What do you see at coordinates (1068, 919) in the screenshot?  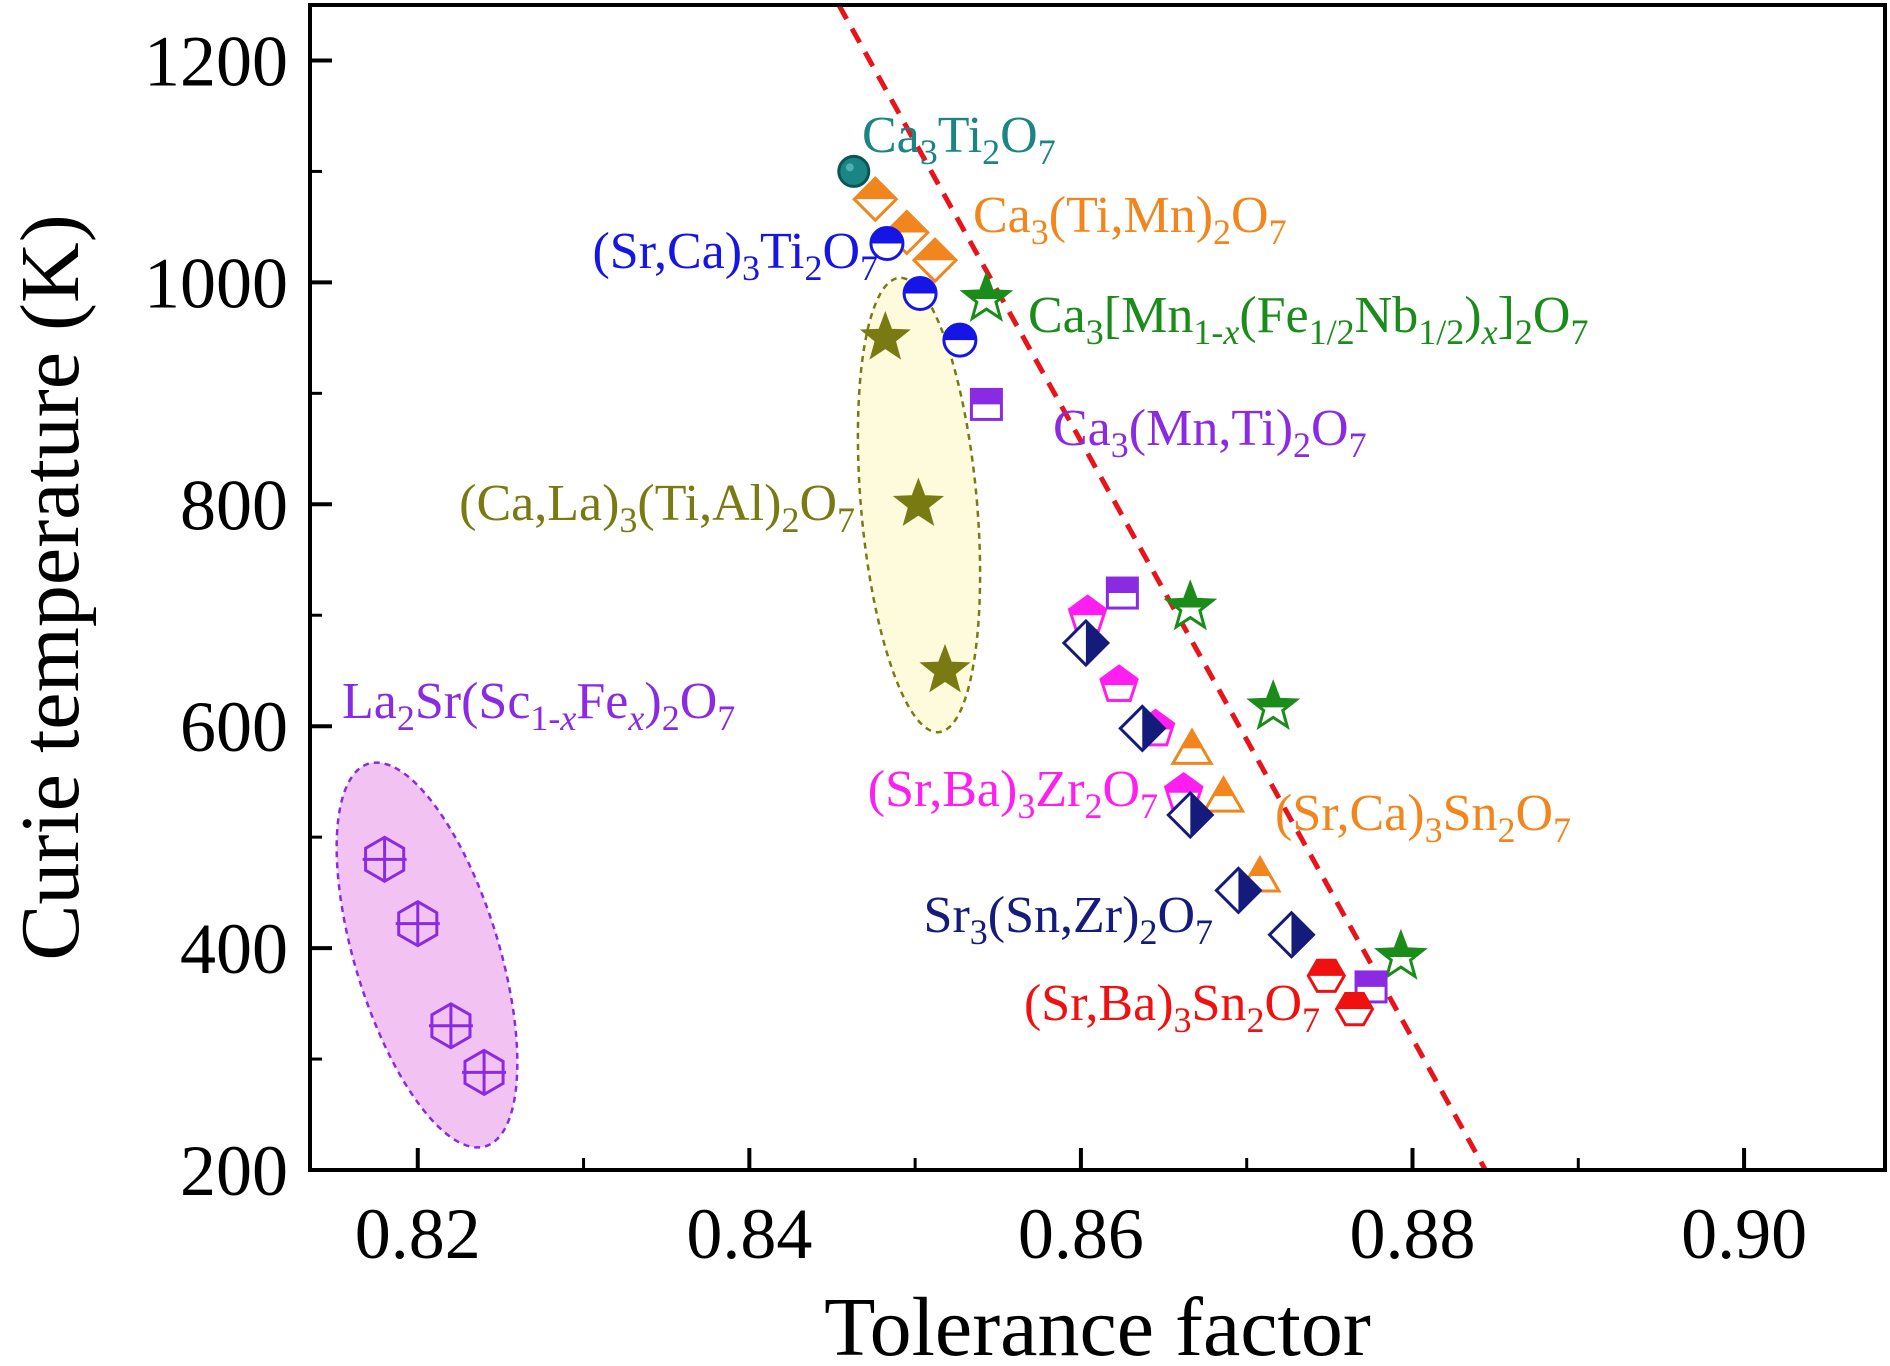 I see `series-label: Sr3(Sn,Zr)2O7` at bounding box center [1068, 919].